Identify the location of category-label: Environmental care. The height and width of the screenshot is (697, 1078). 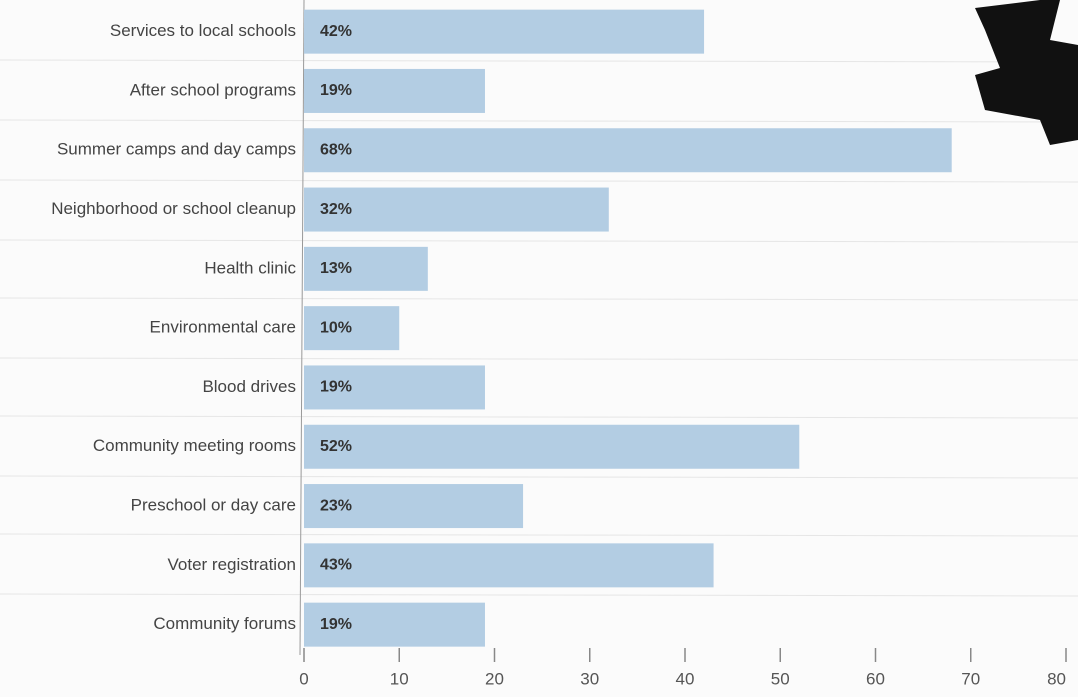
(223, 327).